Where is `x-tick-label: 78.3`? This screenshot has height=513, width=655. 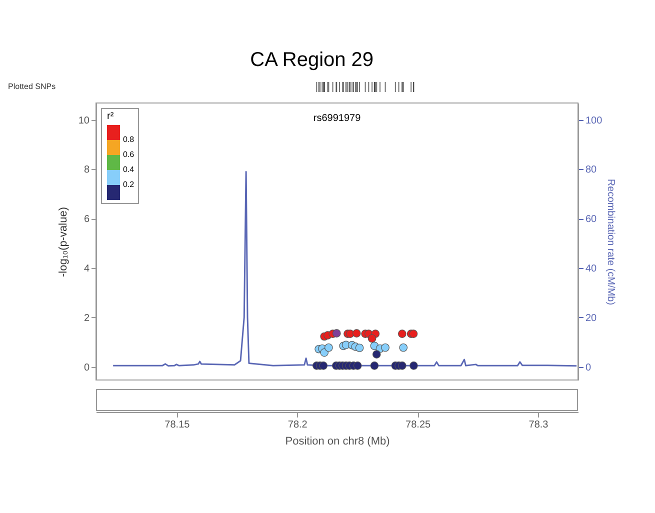
x-tick-label: 78.3 is located at coordinates (538, 425).